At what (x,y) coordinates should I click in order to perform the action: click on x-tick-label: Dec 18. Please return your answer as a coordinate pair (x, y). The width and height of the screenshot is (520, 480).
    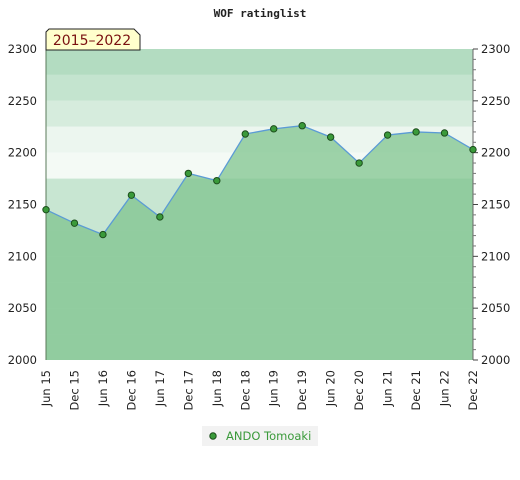
    Looking at the image, I should click on (245, 390).